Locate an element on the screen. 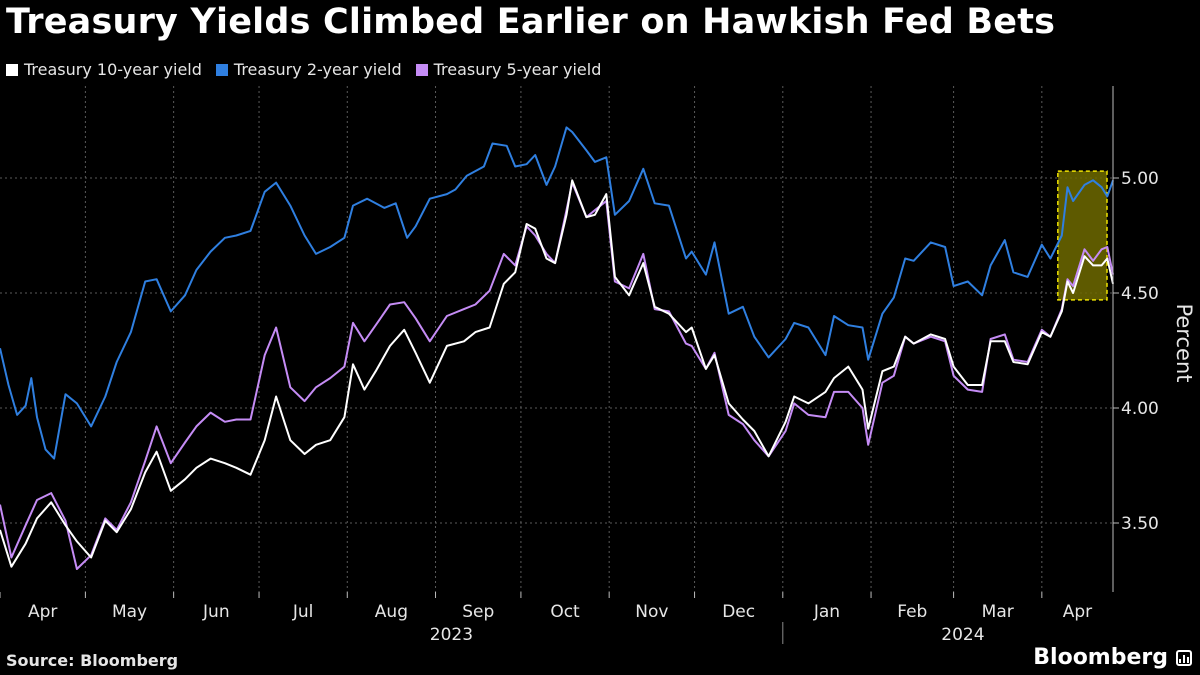 The width and height of the screenshot is (1200, 675). y-tick-label: 4.50 is located at coordinates (1140, 294).